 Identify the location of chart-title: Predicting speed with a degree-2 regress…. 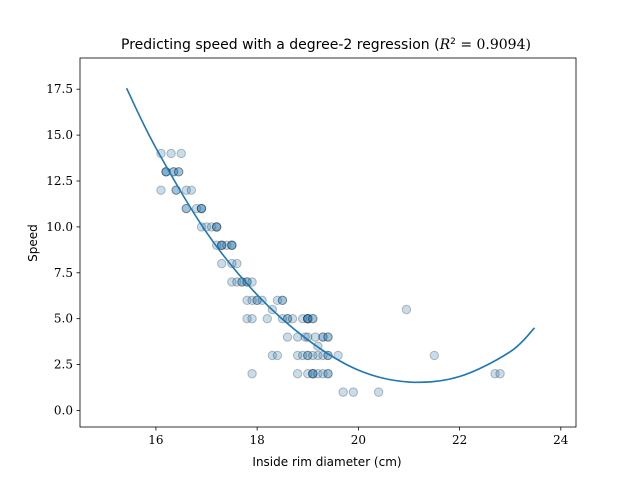
(326, 45).